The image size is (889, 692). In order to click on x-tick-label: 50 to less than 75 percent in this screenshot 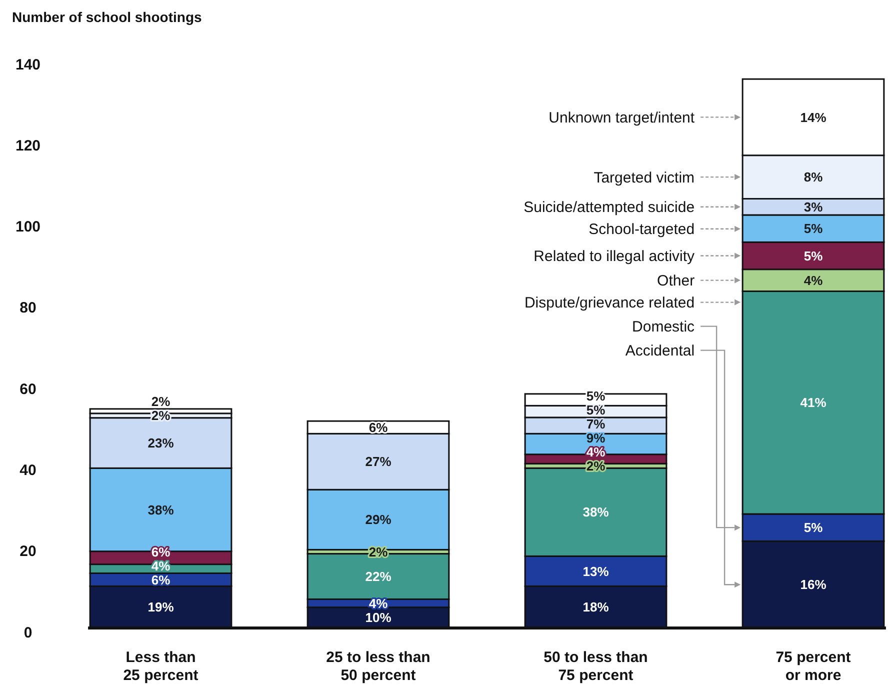, I will do `click(596, 666)`.